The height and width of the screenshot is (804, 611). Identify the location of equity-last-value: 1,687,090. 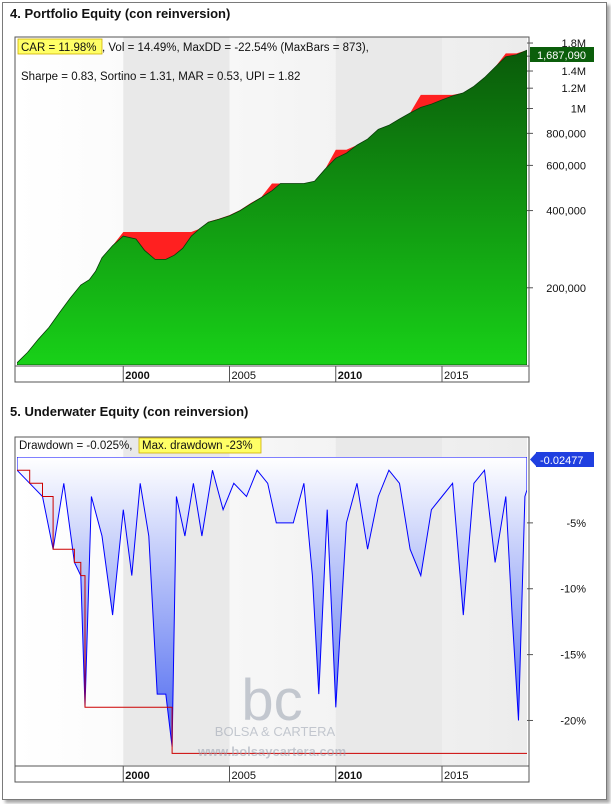
(561, 56).